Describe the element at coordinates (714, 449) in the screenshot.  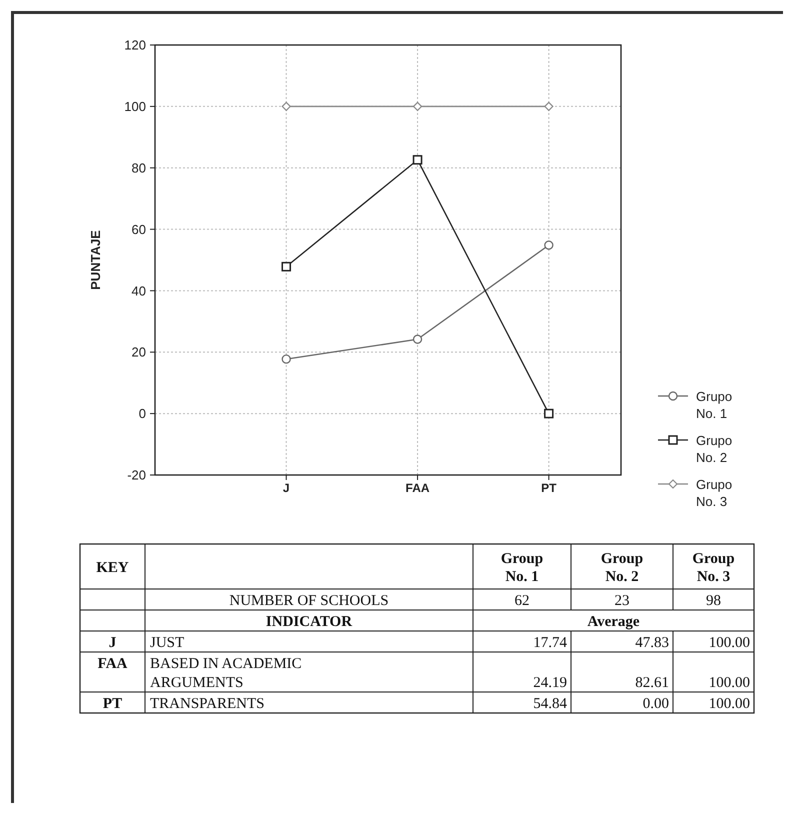
I see `legend-label: Grupo No. 2` at that location.